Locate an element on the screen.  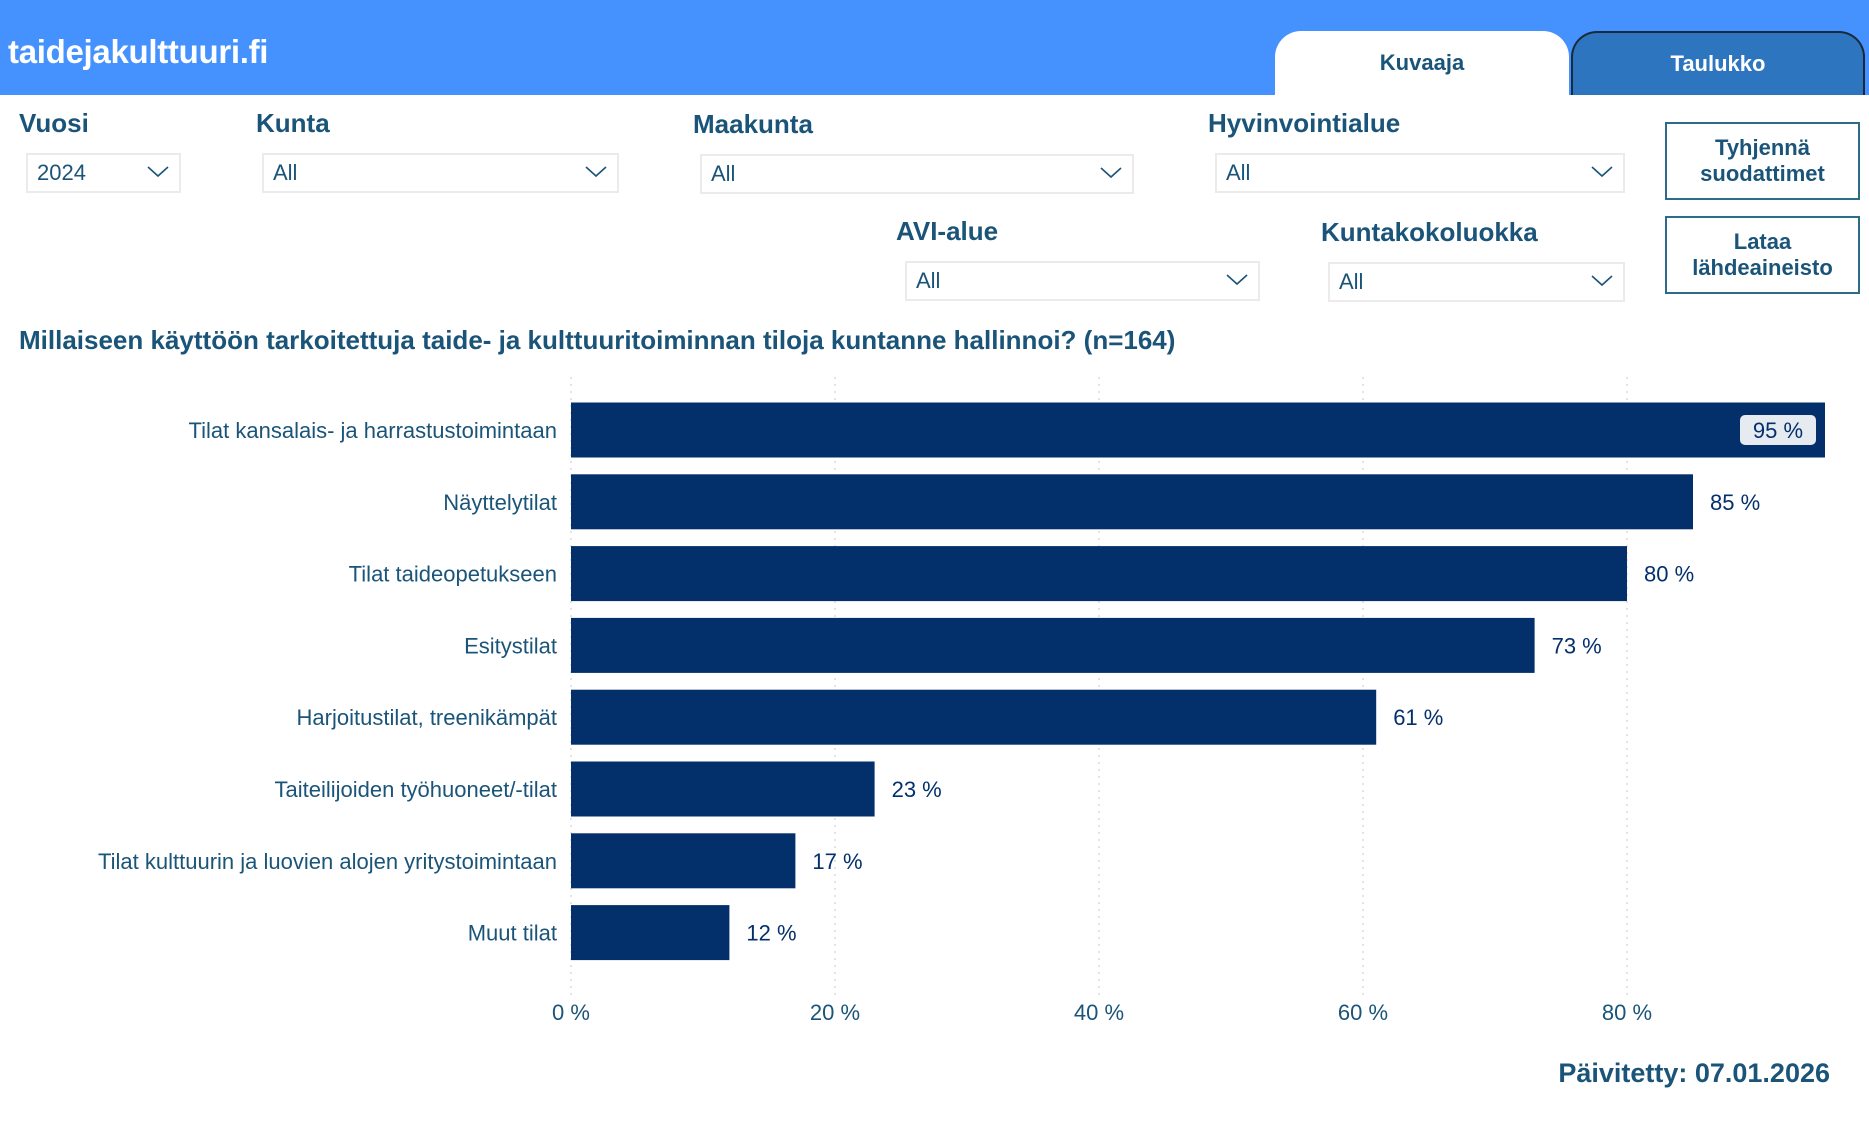
updated-date: Päivitetty: 07.01.2026 is located at coordinates (1694, 1073).